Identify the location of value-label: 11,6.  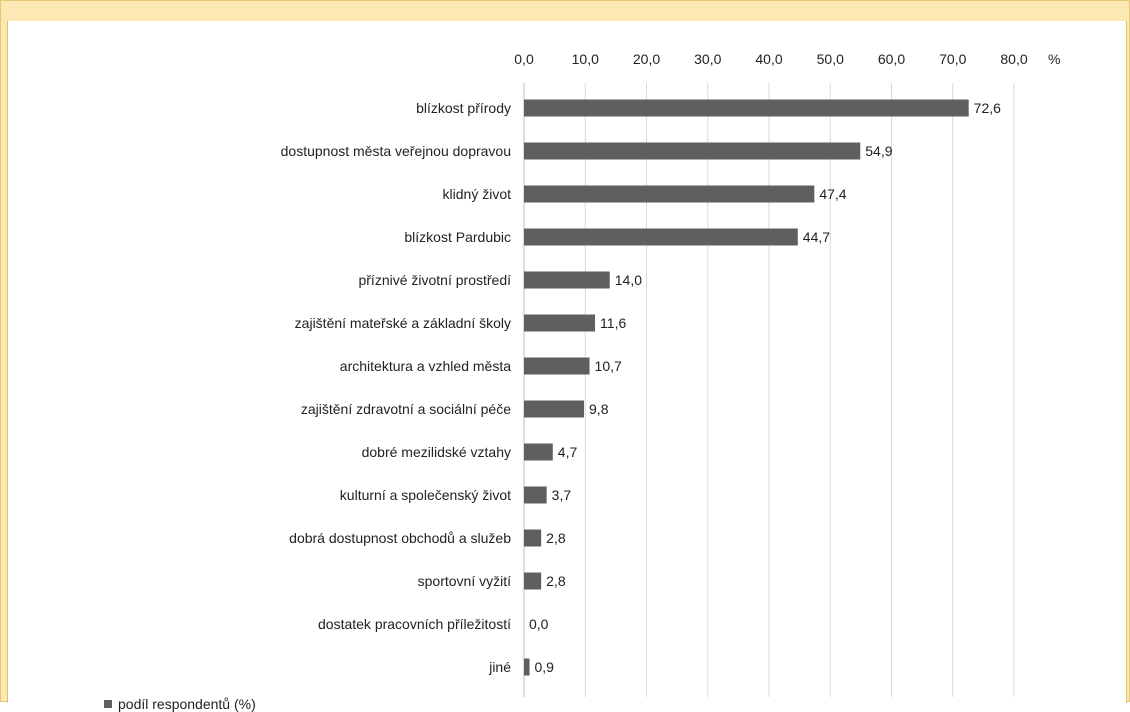
(613, 323).